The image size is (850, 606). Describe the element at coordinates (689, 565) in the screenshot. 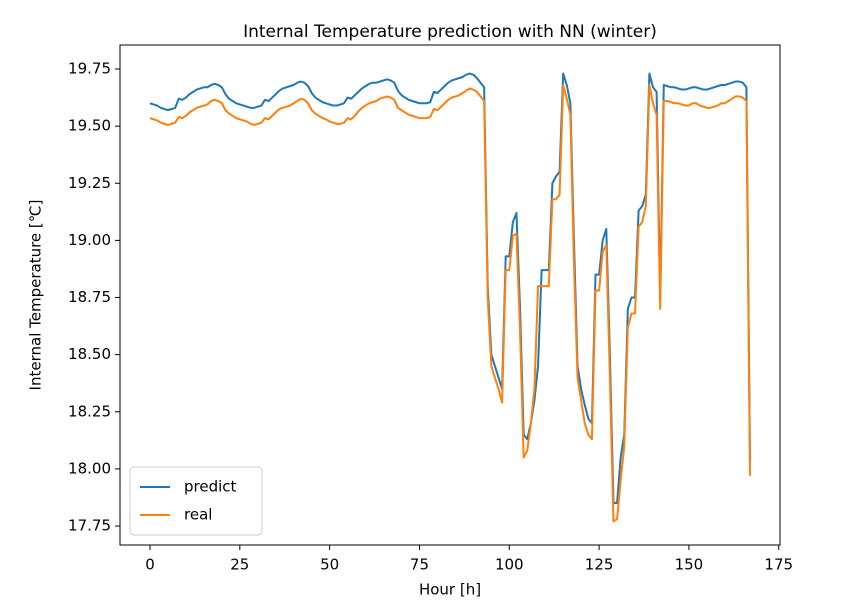

I see `x-tick-label: 150` at that location.